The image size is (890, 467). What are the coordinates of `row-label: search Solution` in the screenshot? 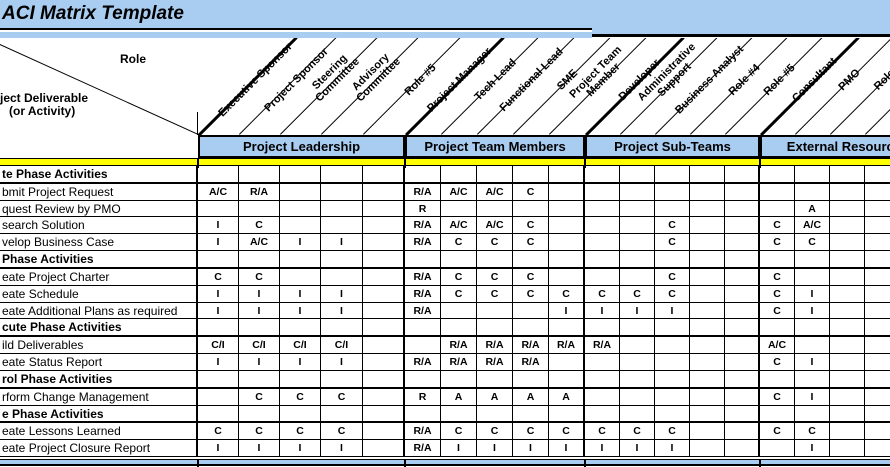 It's located at (99, 225).